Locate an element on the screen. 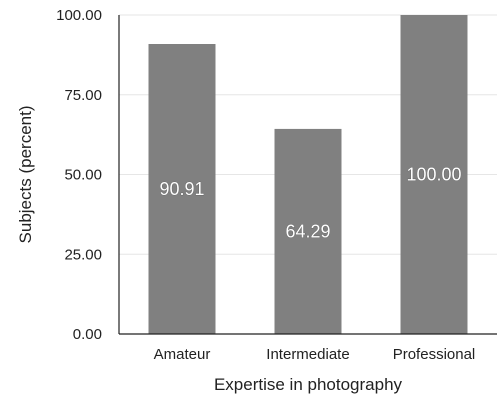 The width and height of the screenshot is (497, 399). data-labels: 90.91 64.29 100.00 is located at coordinates (310, 203).